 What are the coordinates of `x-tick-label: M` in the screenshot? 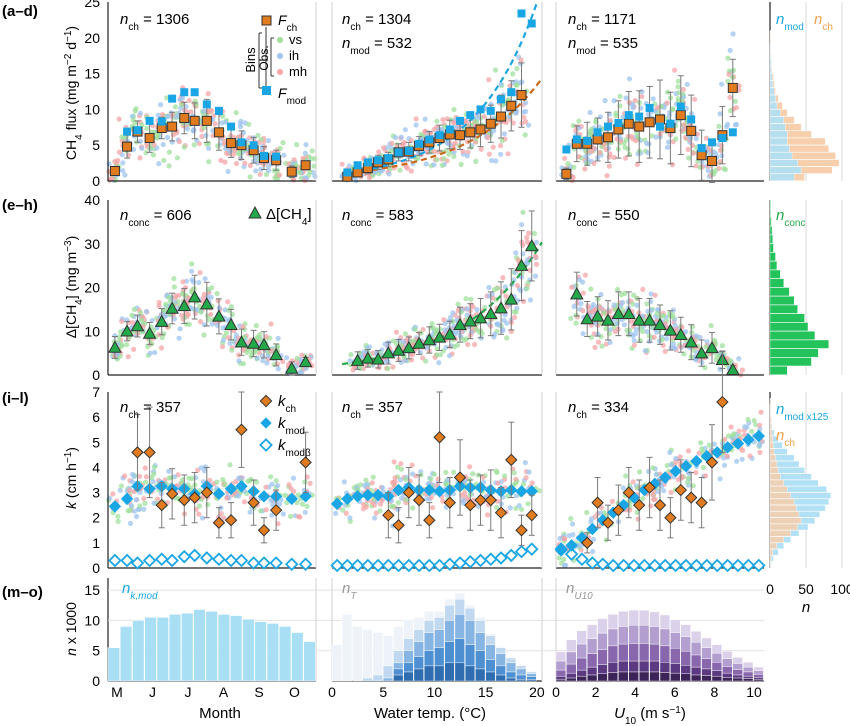 It's located at (117, 692).